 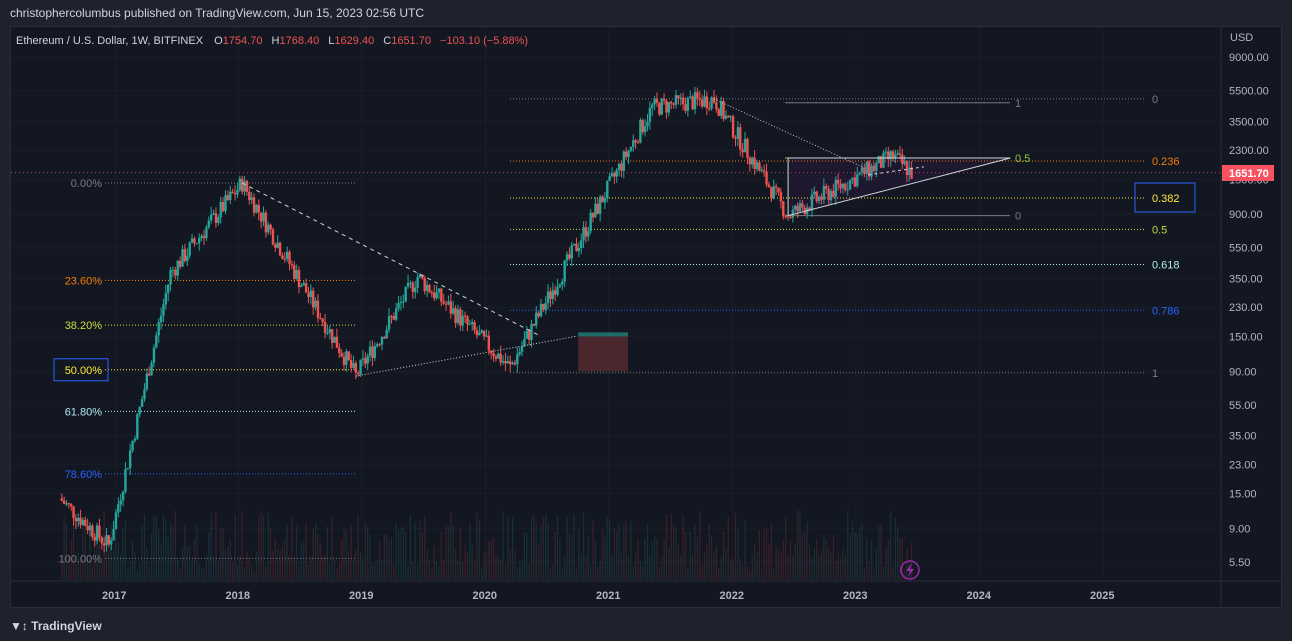 What do you see at coordinates (56, 626) in the screenshot?
I see `tradingview-logo: ▼↕ TradingView` at bounding box center [56, 626].